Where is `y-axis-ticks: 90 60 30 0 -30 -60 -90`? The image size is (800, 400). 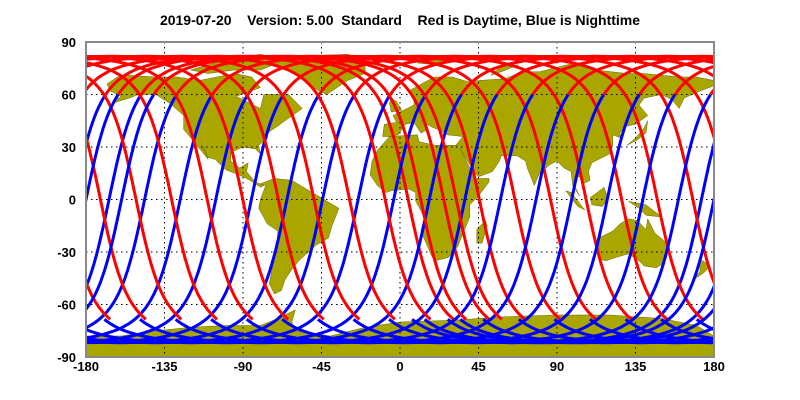
y-axis-ticks: 90 60 30 0 -30 -60 -90 is located at coordinates (66, 200).